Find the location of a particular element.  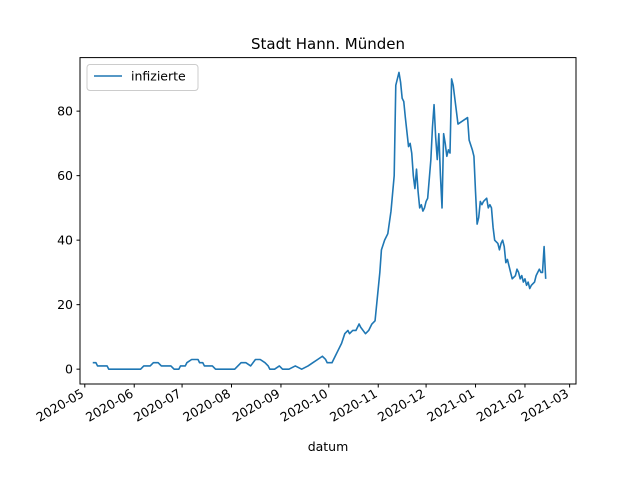

legend-box is located at coordinates (142, 77).